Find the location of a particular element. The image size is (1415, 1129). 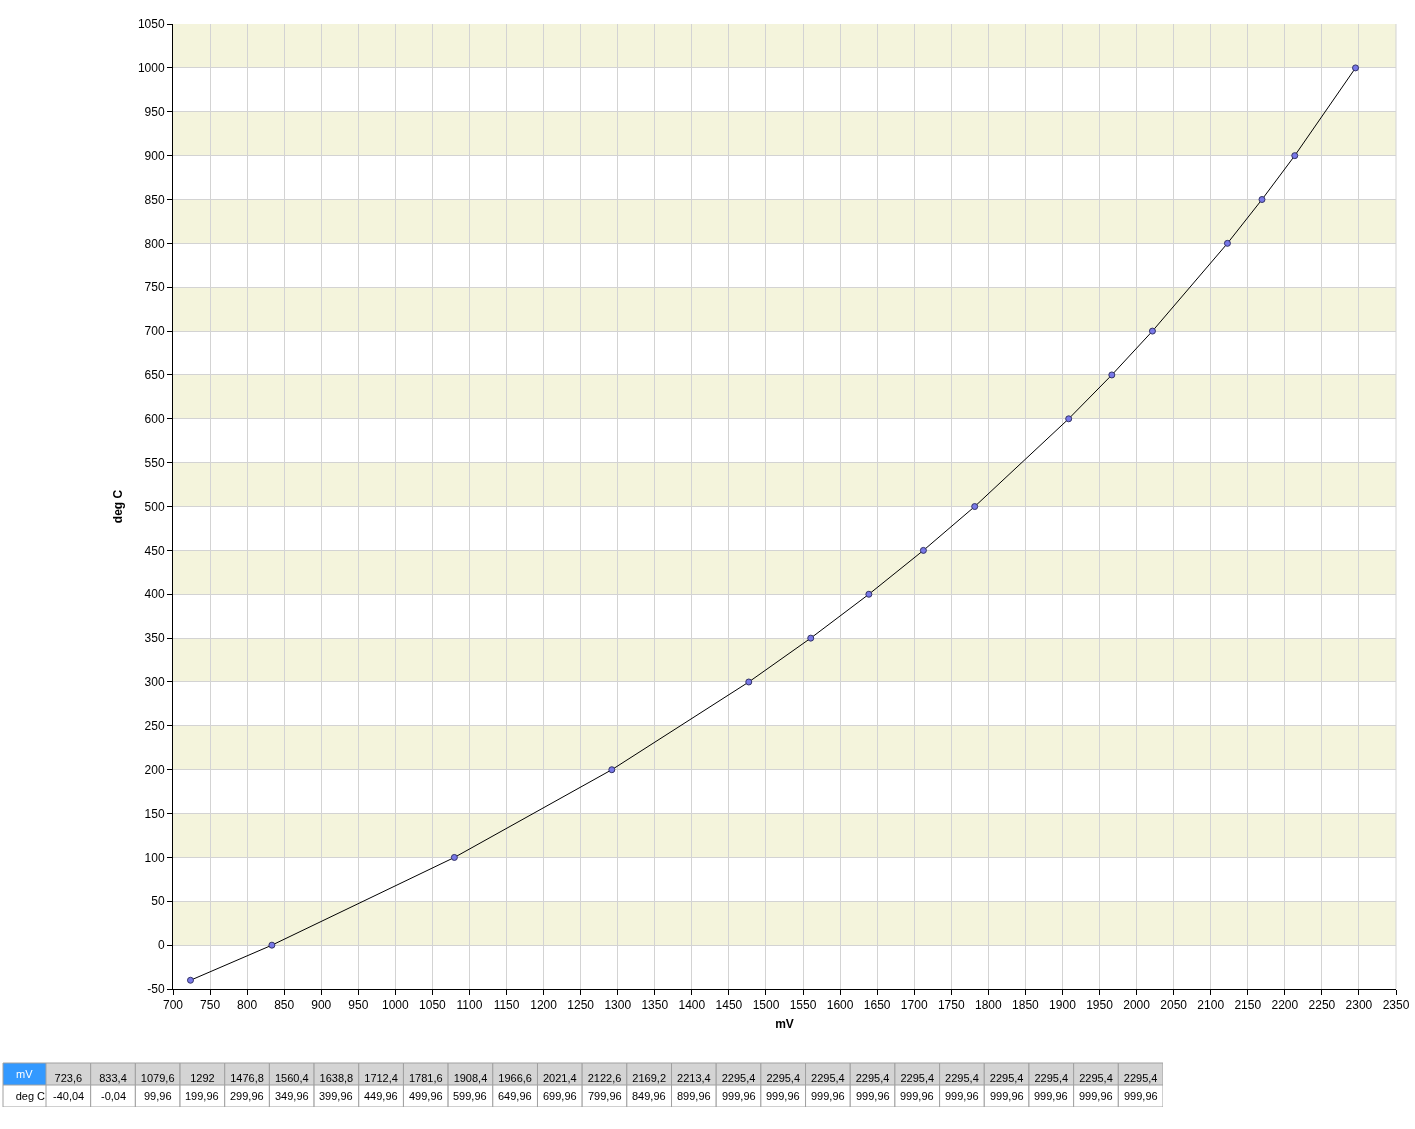

x-tick-label: 2350 is located at coordinates (1396, 1005).